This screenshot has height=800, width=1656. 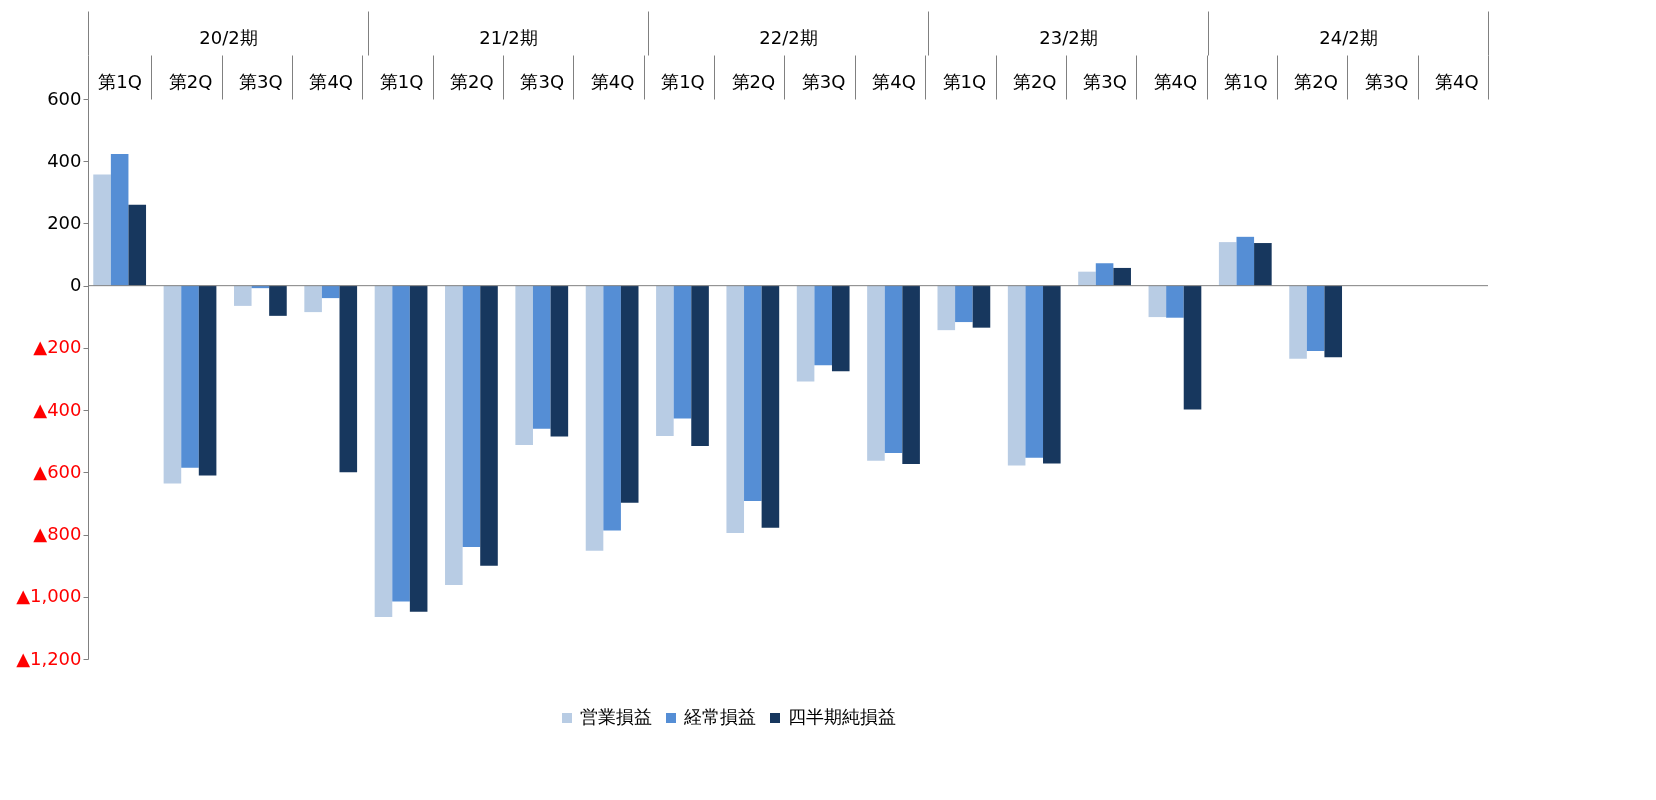 I want to click on y-tick-label: ▲800, so click(x=57, y=534).